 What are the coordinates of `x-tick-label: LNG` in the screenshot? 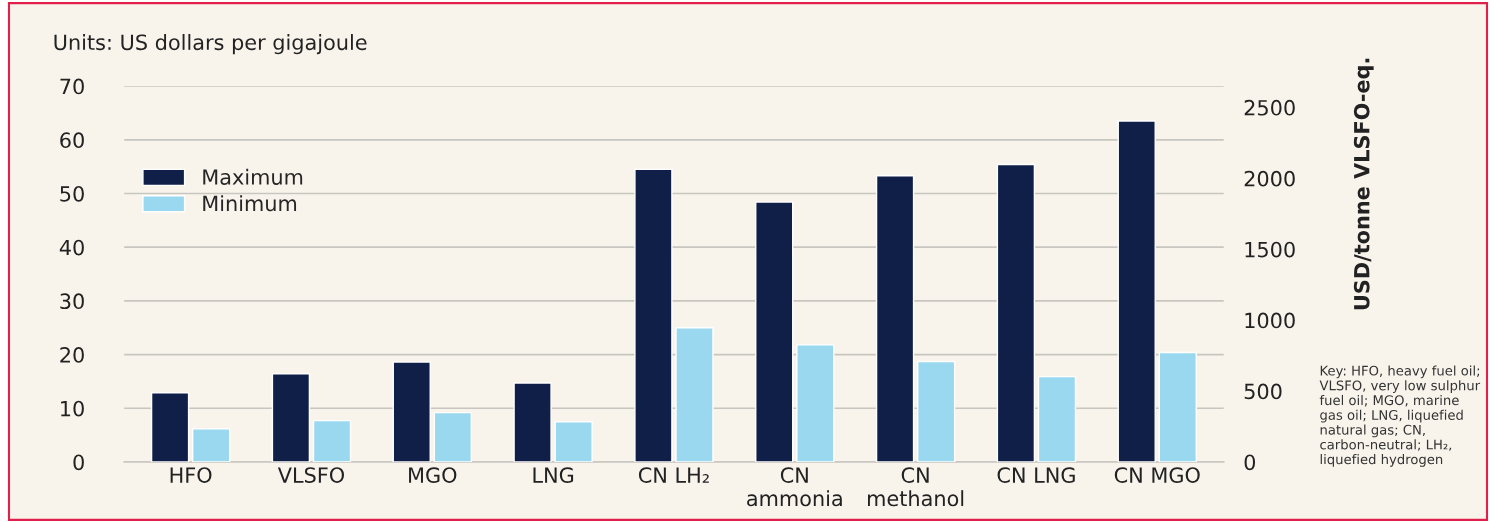 It's located at (553, 475).